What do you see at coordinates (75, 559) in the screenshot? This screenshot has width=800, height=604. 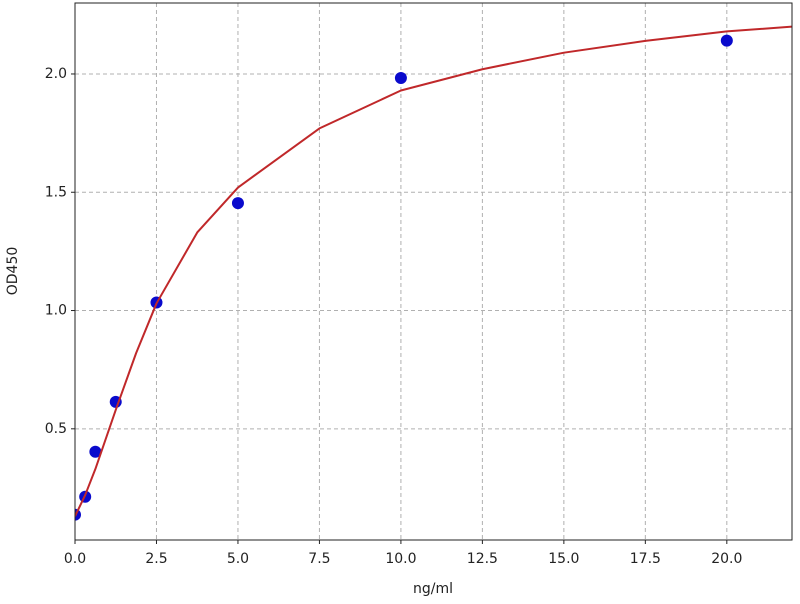 I see `x-tick-label: 0.0` at bounding box center [75, 559].